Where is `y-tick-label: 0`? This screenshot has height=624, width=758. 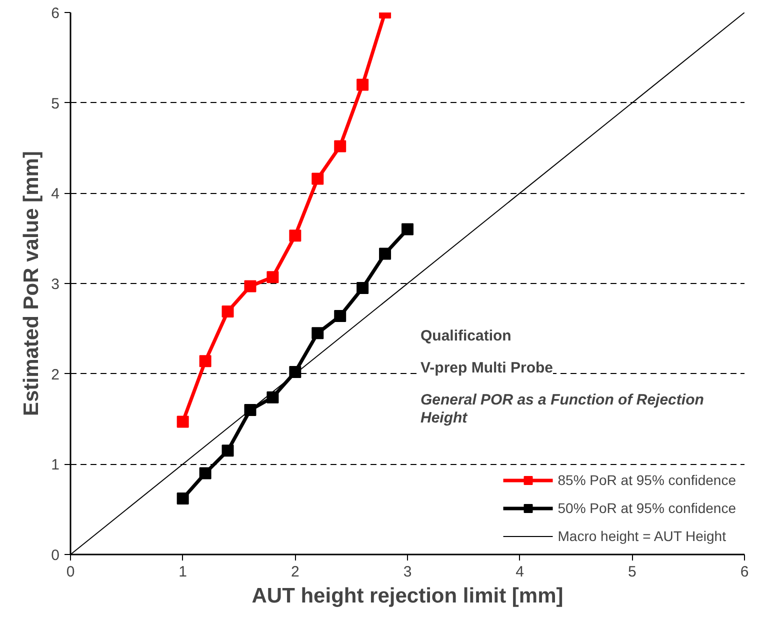
y-tick-label: 0 is located at coordinates (55, 555).